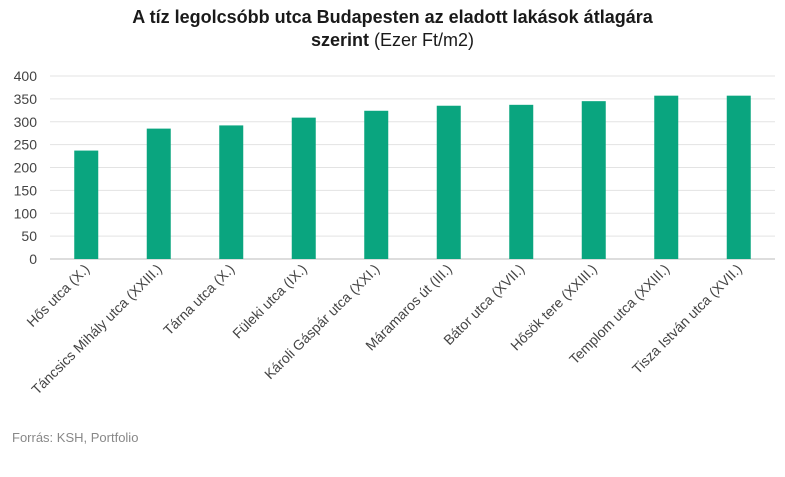  What do you see at coordinates (26, 99) in the screenshot?
I see `y-tick-label: 350` at bounding box center [26, 99].